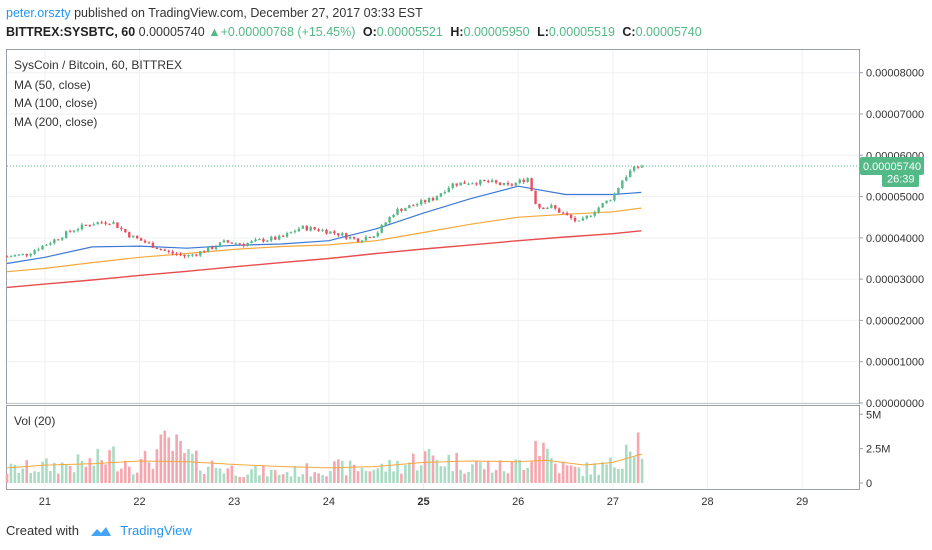  I want to click on tradingview-link: TradingView, so click(156, 530).